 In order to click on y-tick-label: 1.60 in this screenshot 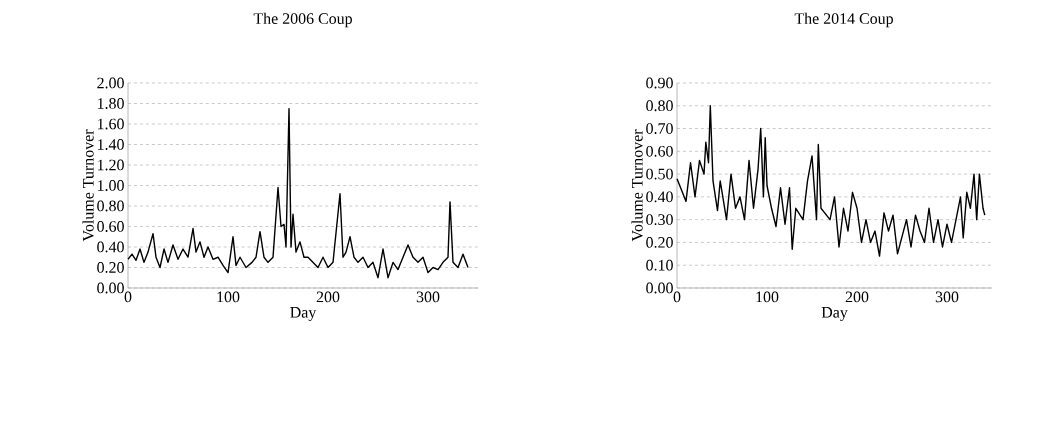, I will do `click(111, 124)`.